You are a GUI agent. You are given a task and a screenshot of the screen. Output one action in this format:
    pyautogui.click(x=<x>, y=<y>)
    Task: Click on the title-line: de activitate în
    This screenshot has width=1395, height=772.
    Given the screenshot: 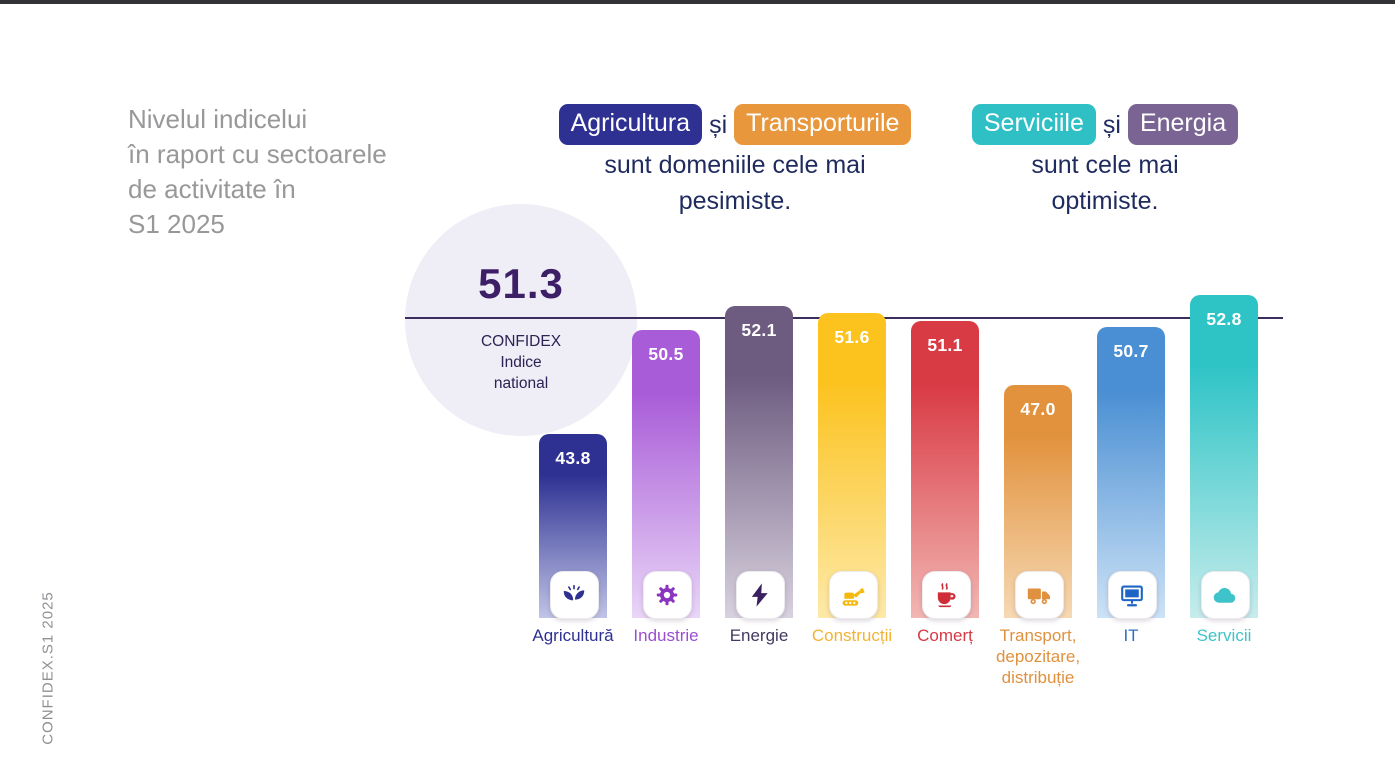 What is the action you would take?
    pyautogui.click(x=212, y=189)
    